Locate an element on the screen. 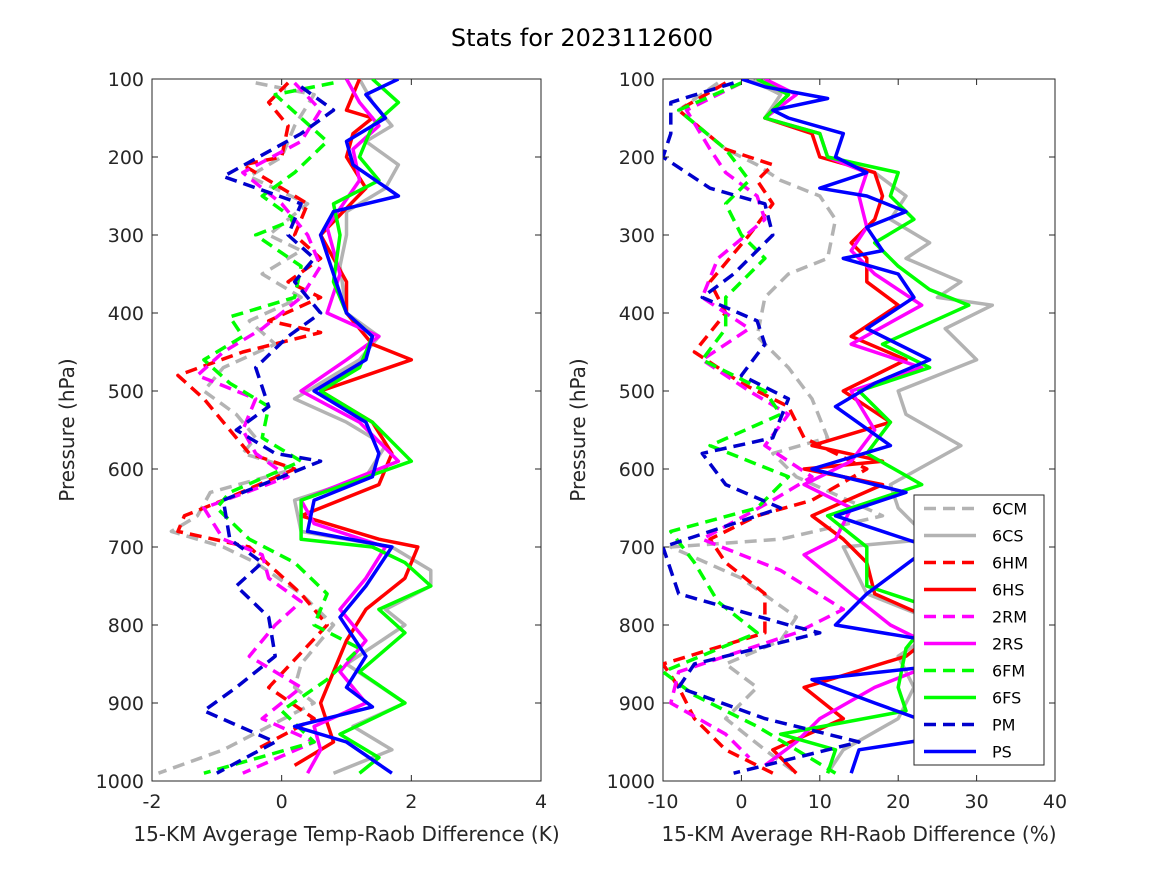 Image resolution: width=1167 pixels, height=875 pixels. x-tick-label: 30 is located at coordinates (977, 802).